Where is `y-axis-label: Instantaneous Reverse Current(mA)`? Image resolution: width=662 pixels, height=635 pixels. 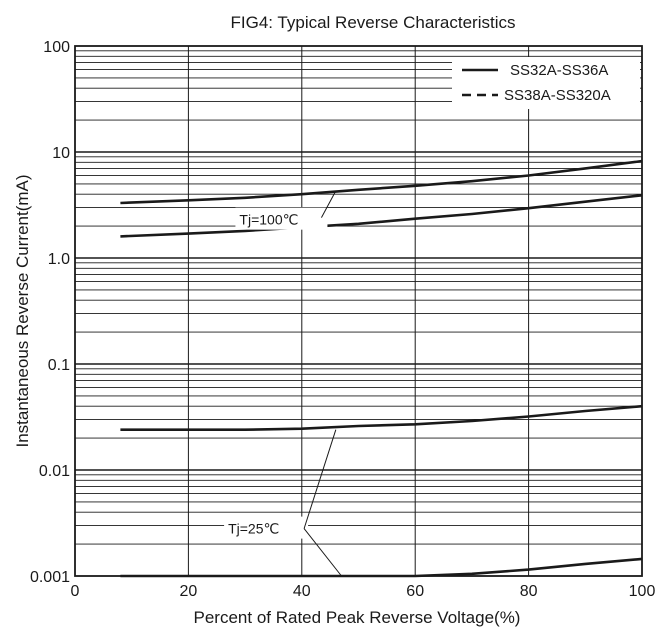
y-axis-label: Instantaneous Reverse Current(mA) is located at coordinates (22, 310).